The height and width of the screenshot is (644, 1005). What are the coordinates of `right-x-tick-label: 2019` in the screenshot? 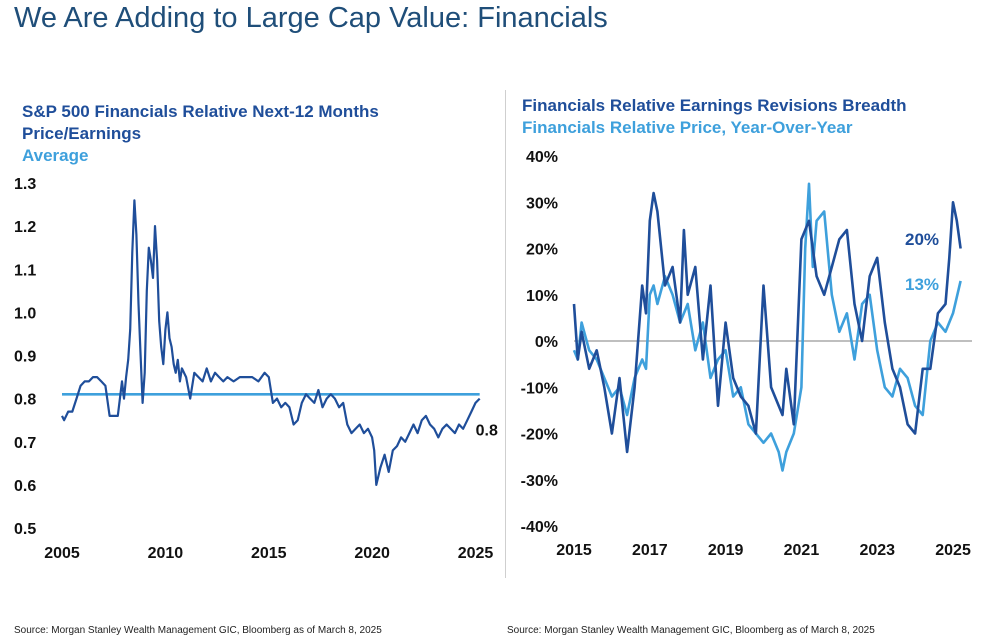 It's located at (726, 550).